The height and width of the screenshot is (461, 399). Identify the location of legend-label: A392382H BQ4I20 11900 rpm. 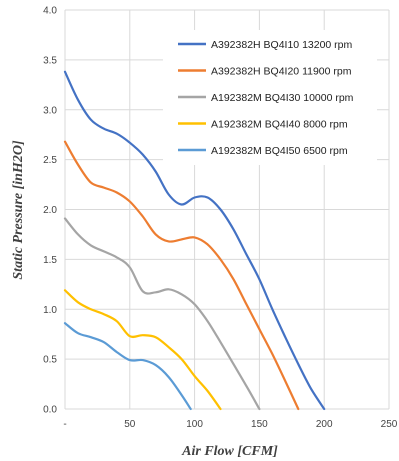
(281, 72).